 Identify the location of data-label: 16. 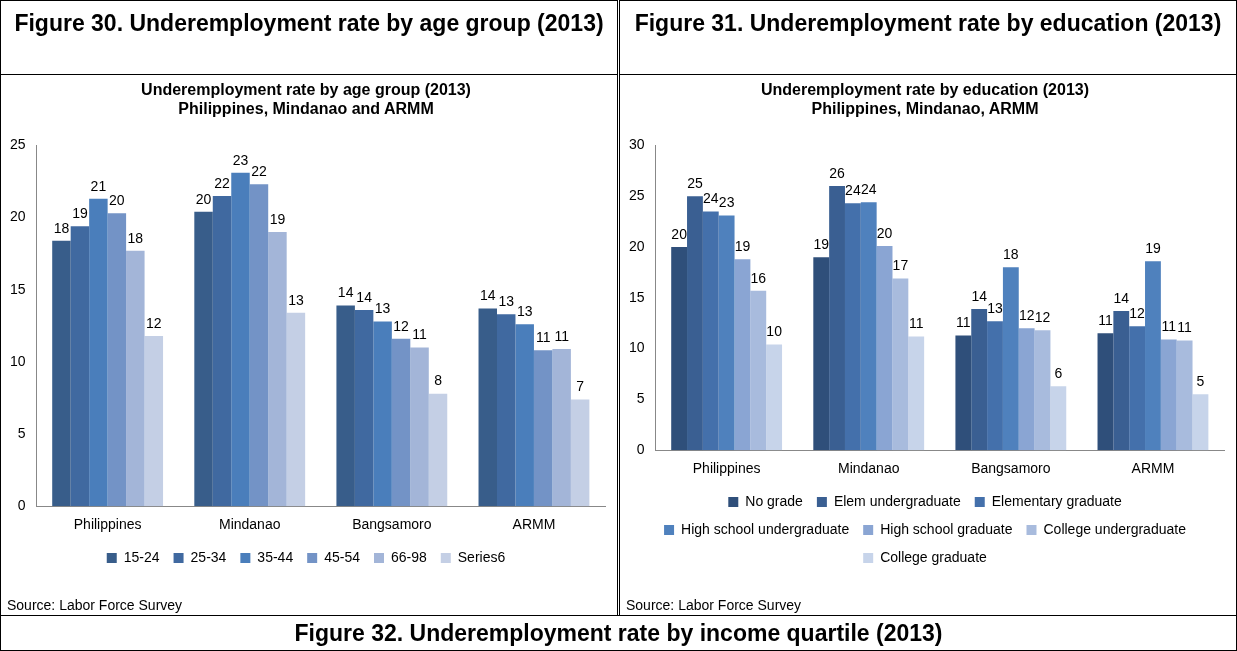
(758, 277).